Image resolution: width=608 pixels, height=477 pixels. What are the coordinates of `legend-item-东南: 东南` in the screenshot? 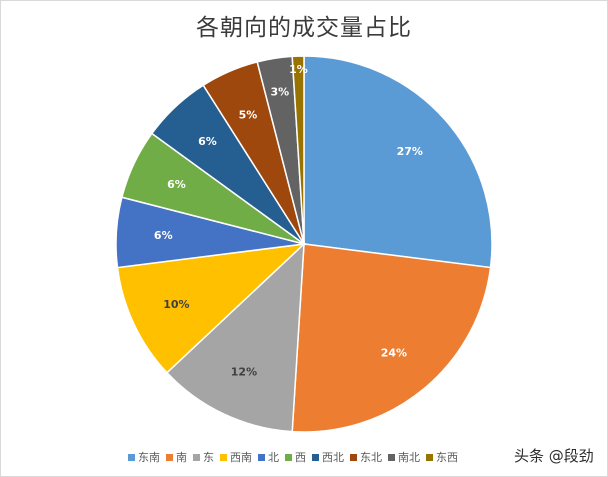 It's located at (144, 457).